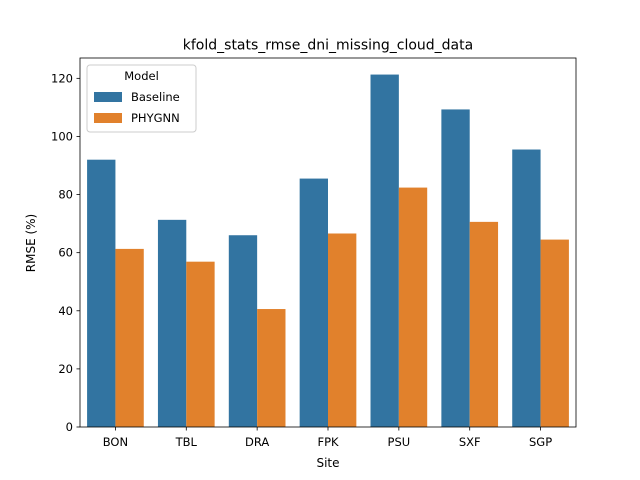  I want to click on bar-phygnn-psu, so click(413, 307).